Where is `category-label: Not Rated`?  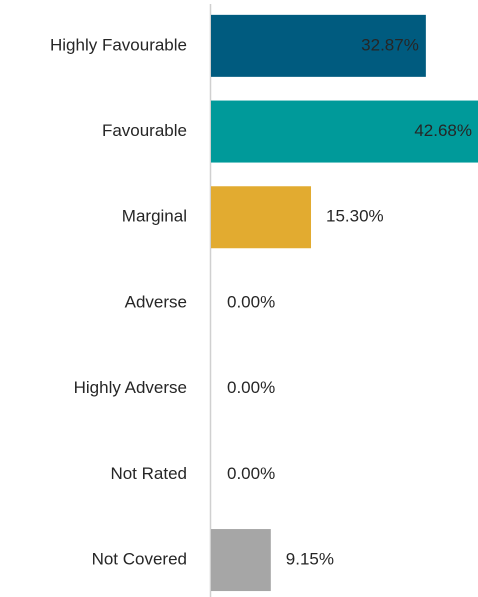
category-label: Not Rated is located at coordinates (148, 473).